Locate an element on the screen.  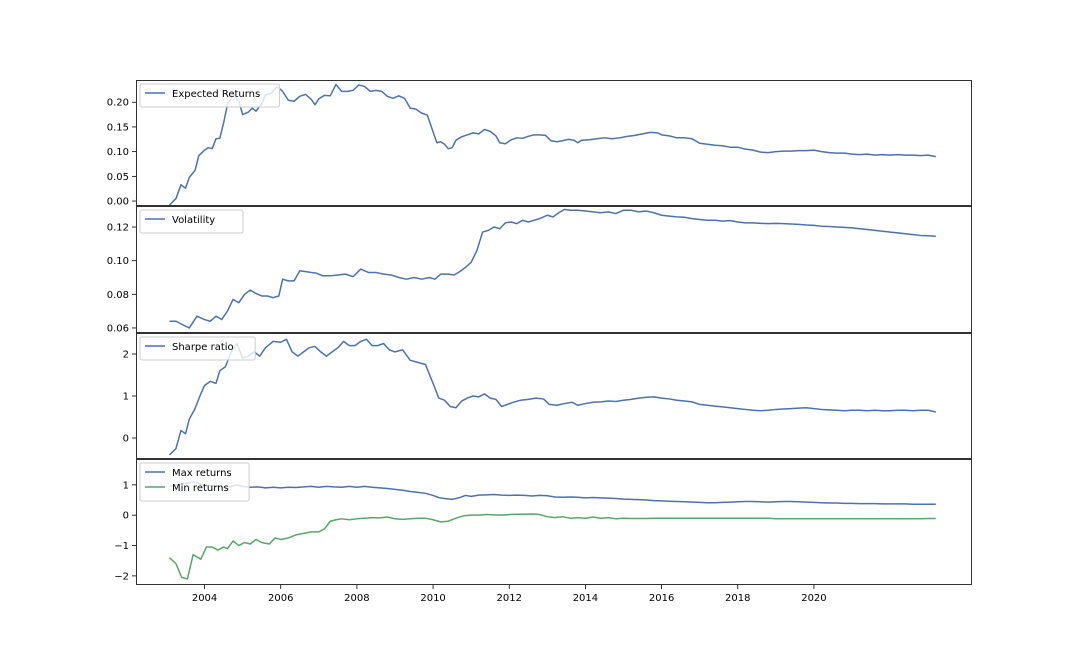
series-line-volatility is located at coordinates (552, 268).